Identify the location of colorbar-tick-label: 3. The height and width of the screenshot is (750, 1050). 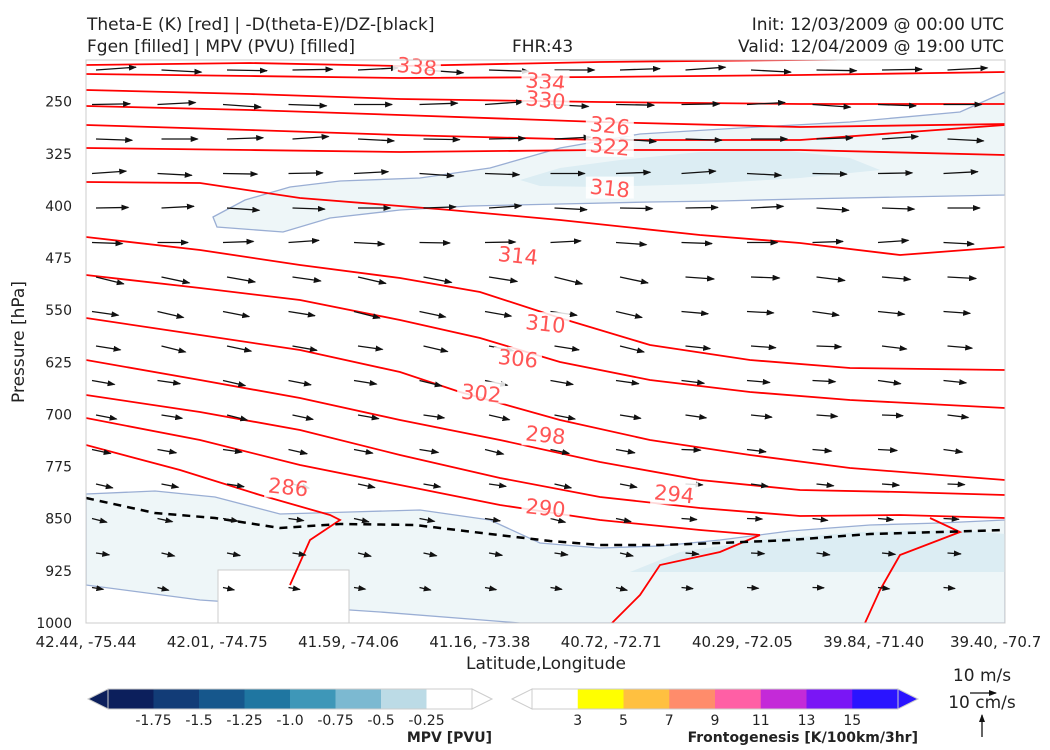
(577, 721).